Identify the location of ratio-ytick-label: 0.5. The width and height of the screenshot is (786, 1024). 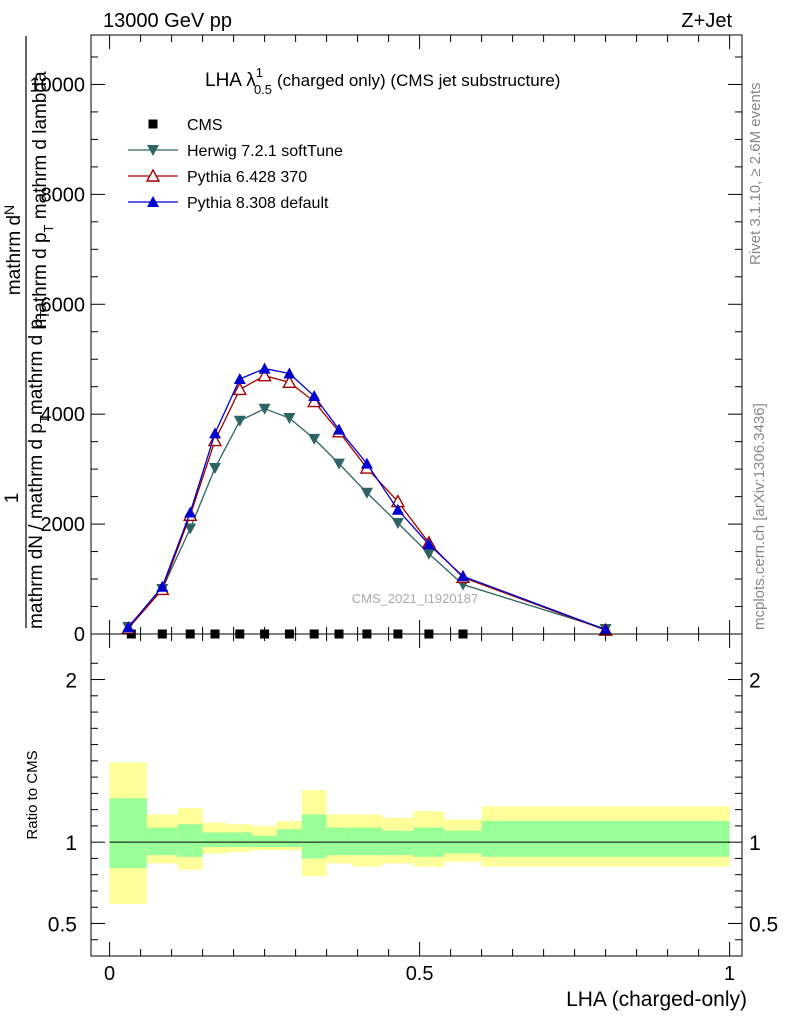
(62, 924).